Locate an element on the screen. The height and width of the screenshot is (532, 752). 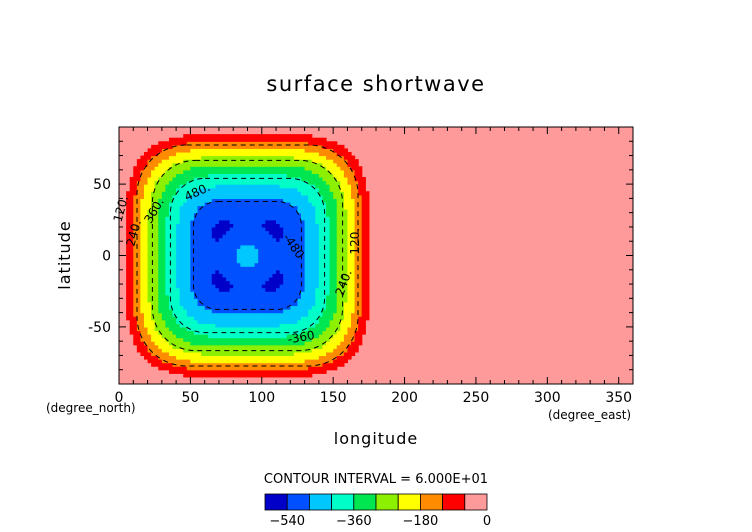
colorbar-swatch is located at coordinates (387, 502).